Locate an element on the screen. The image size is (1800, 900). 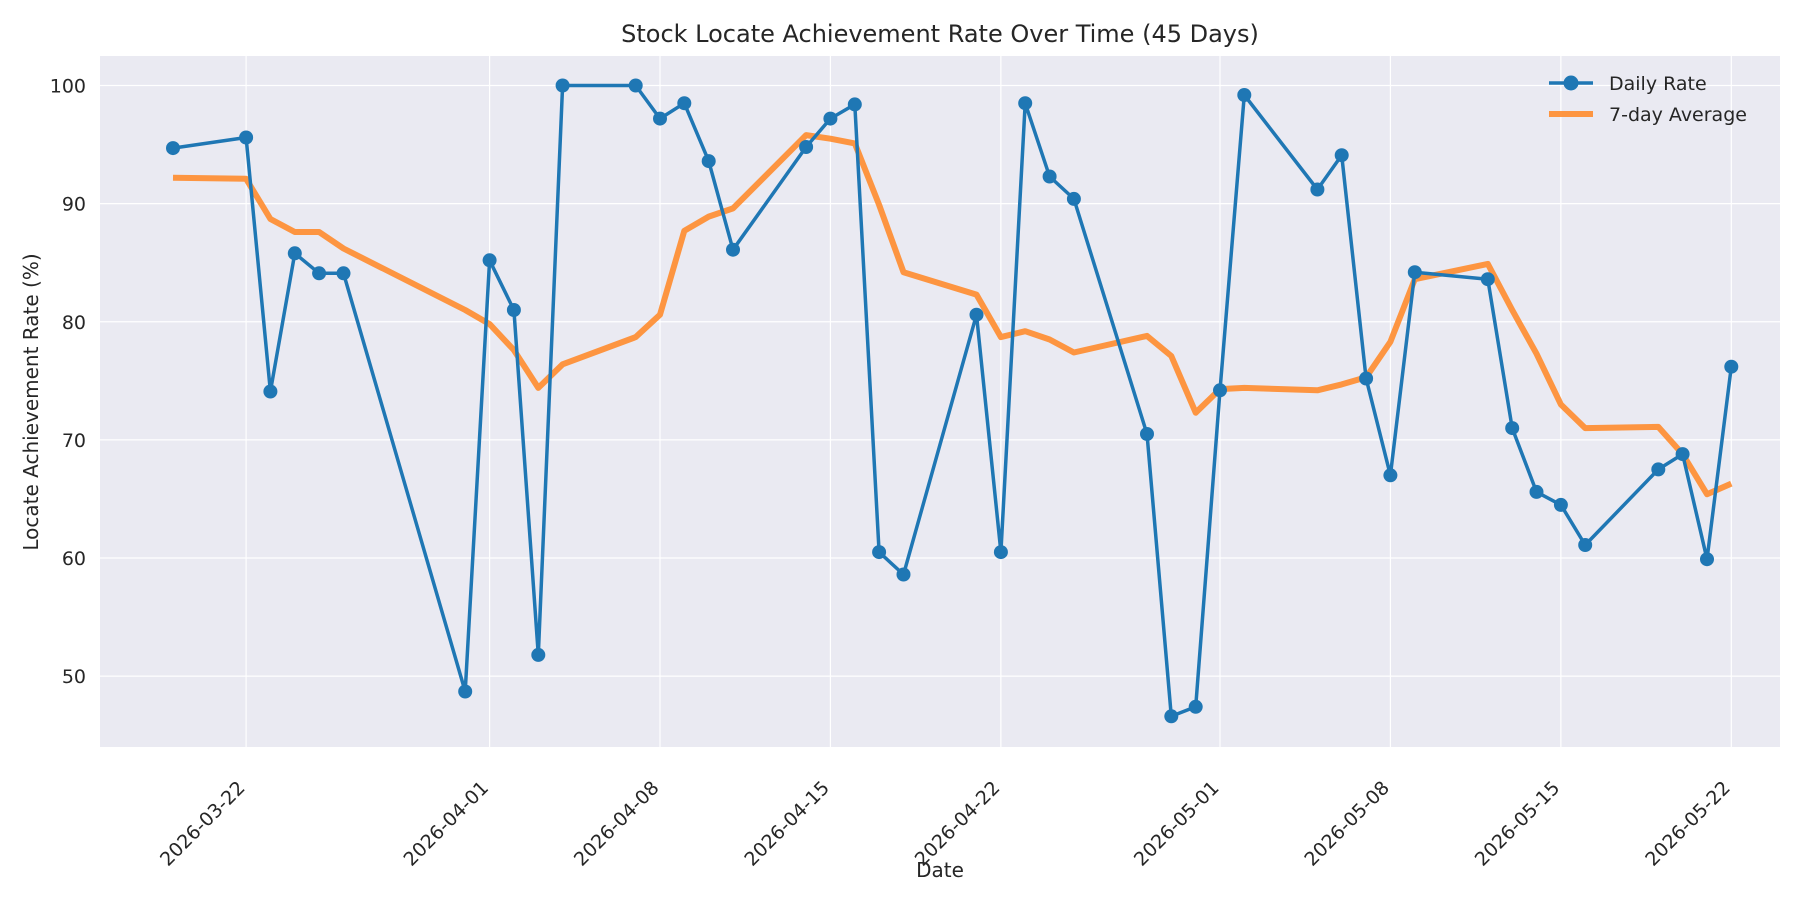
y-tick-label: 50 is located at coordinates (74, 677).